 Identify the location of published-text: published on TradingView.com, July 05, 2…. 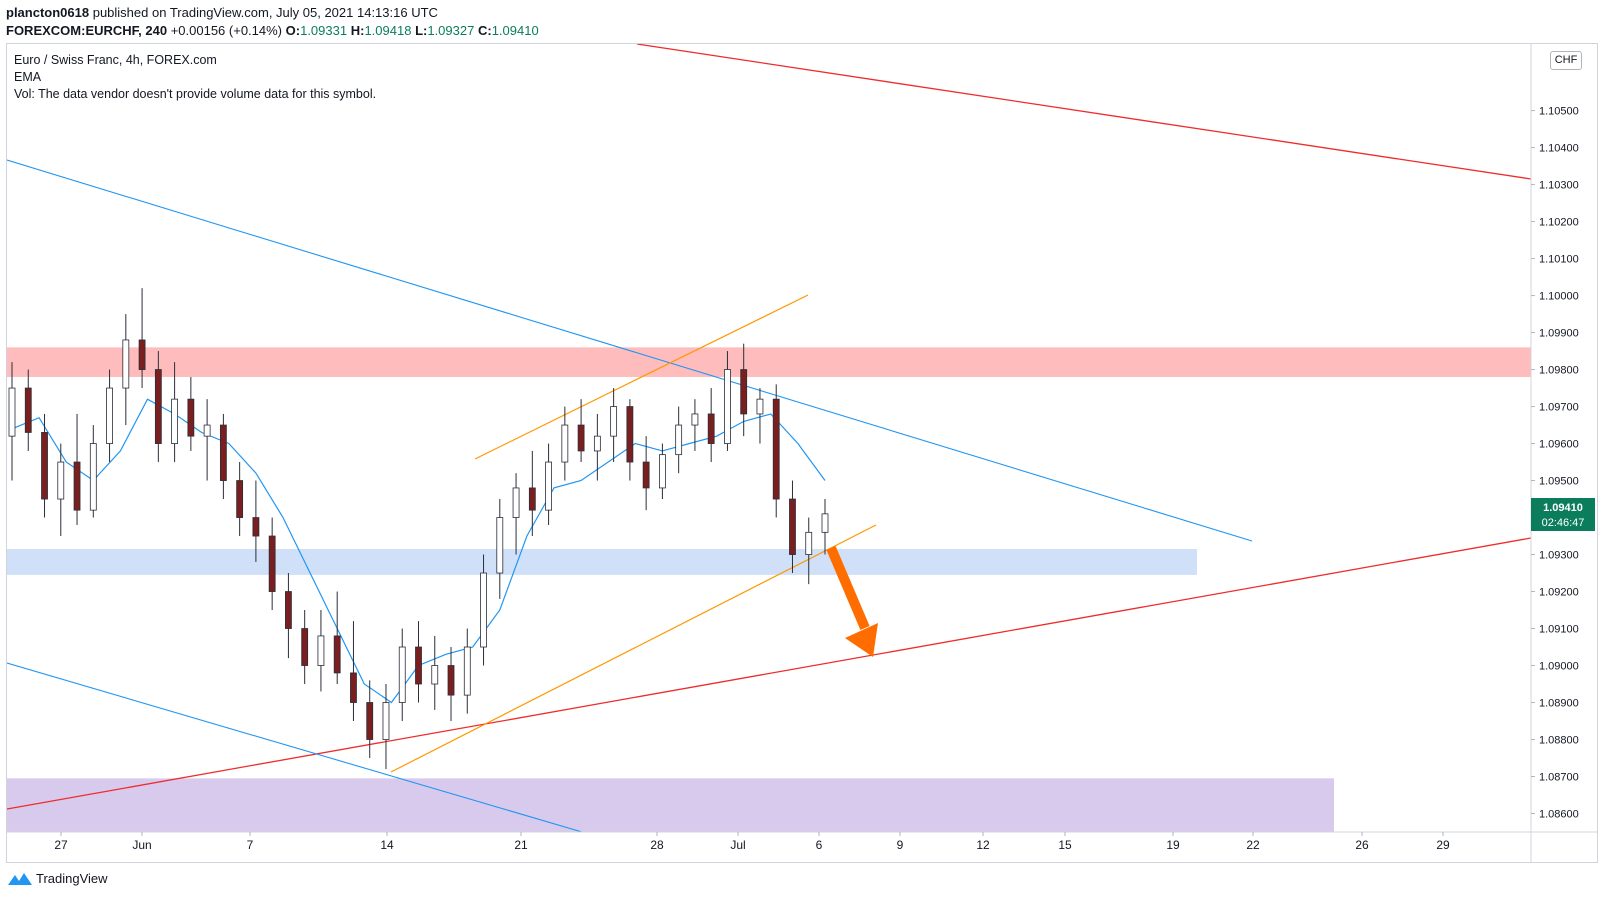
(265, 12).